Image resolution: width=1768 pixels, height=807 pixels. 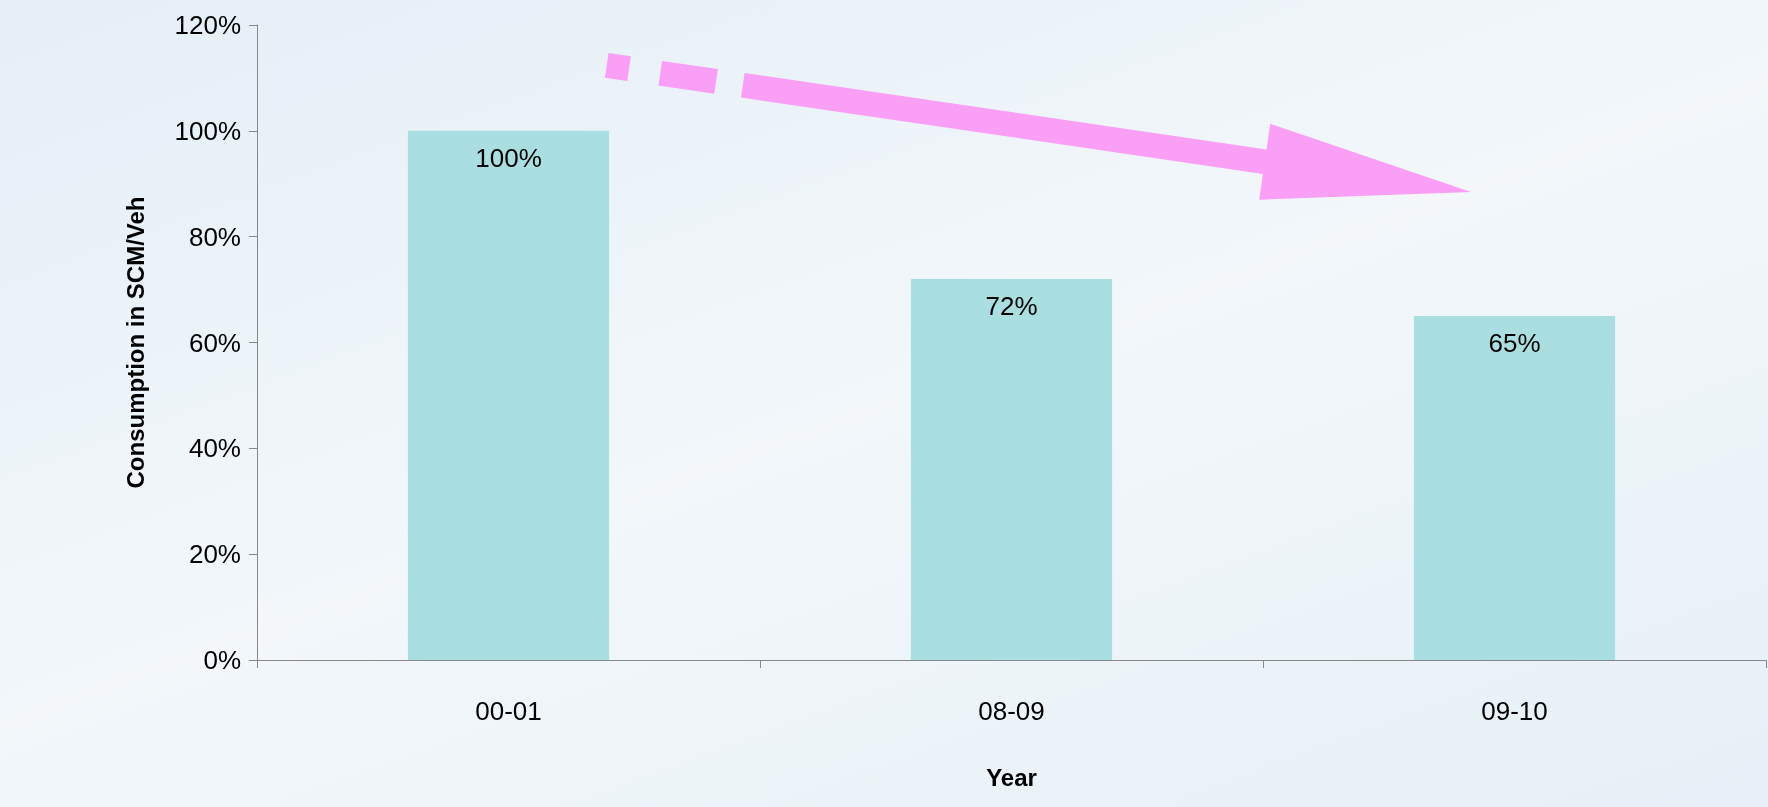 I want to click on x-tick-label: 08-09, so click(x=1011, y=711).